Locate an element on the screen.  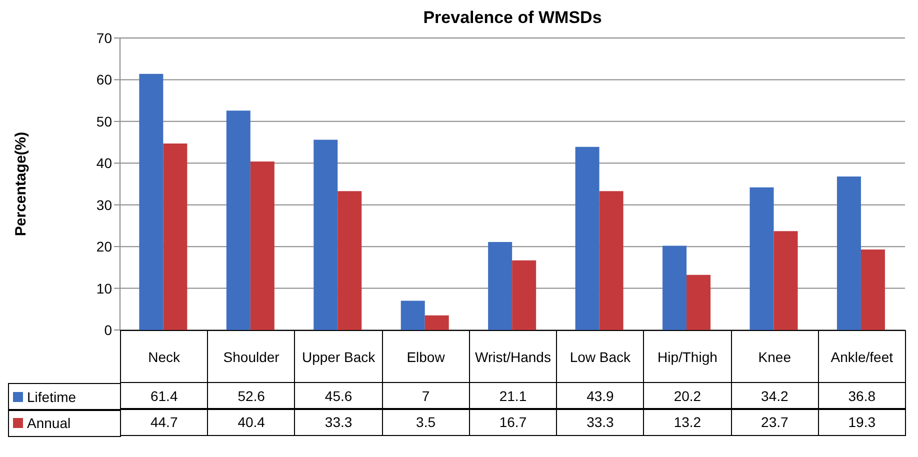
data-label: 52.6 is located at coordinates (251, 396).